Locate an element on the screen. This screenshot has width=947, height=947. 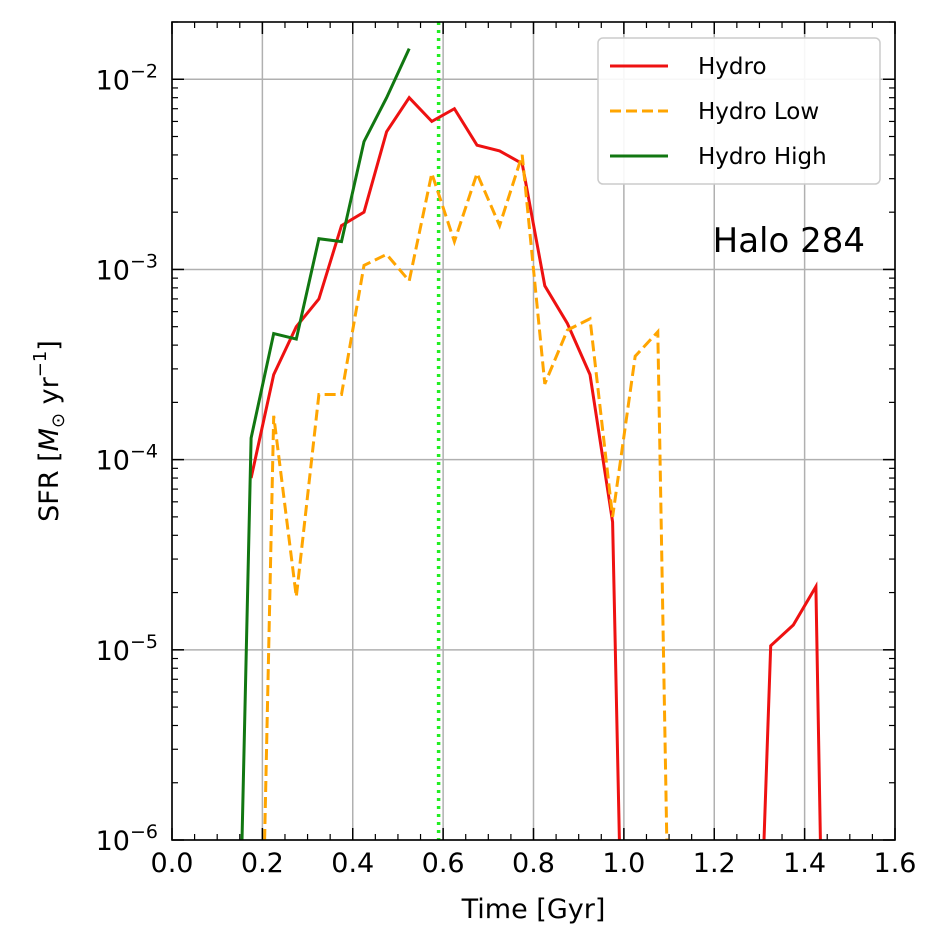
legend-label-hydro-low: Hydro Low is located at coordinates (758, 112).